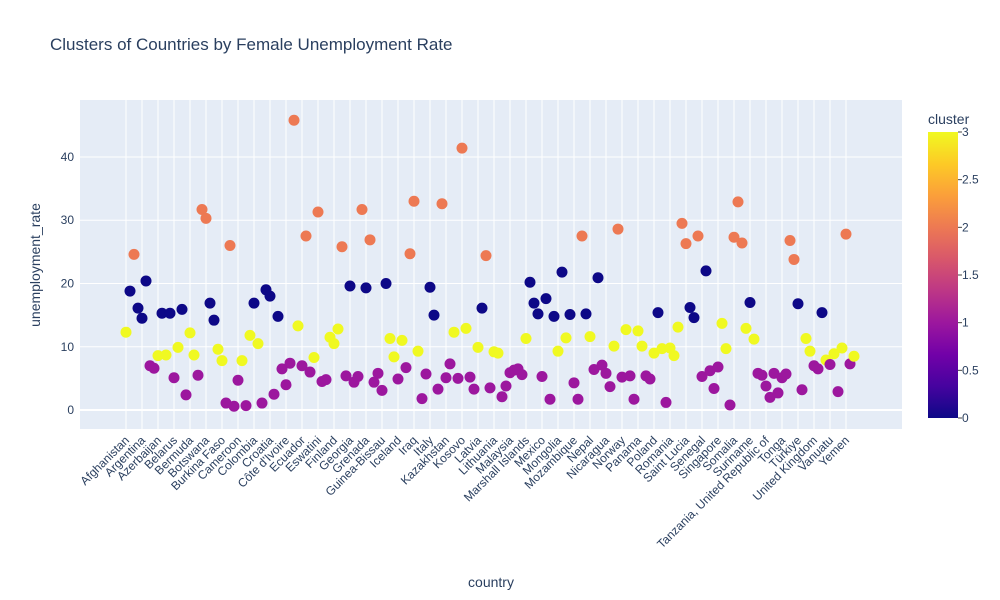 Image resolution: width=1000 pixels, height=600 pixels. What do you see at coordinates (68, 283) in the screenshot?
I see `y-tick-label: 20` at bounding box center [68, 283].